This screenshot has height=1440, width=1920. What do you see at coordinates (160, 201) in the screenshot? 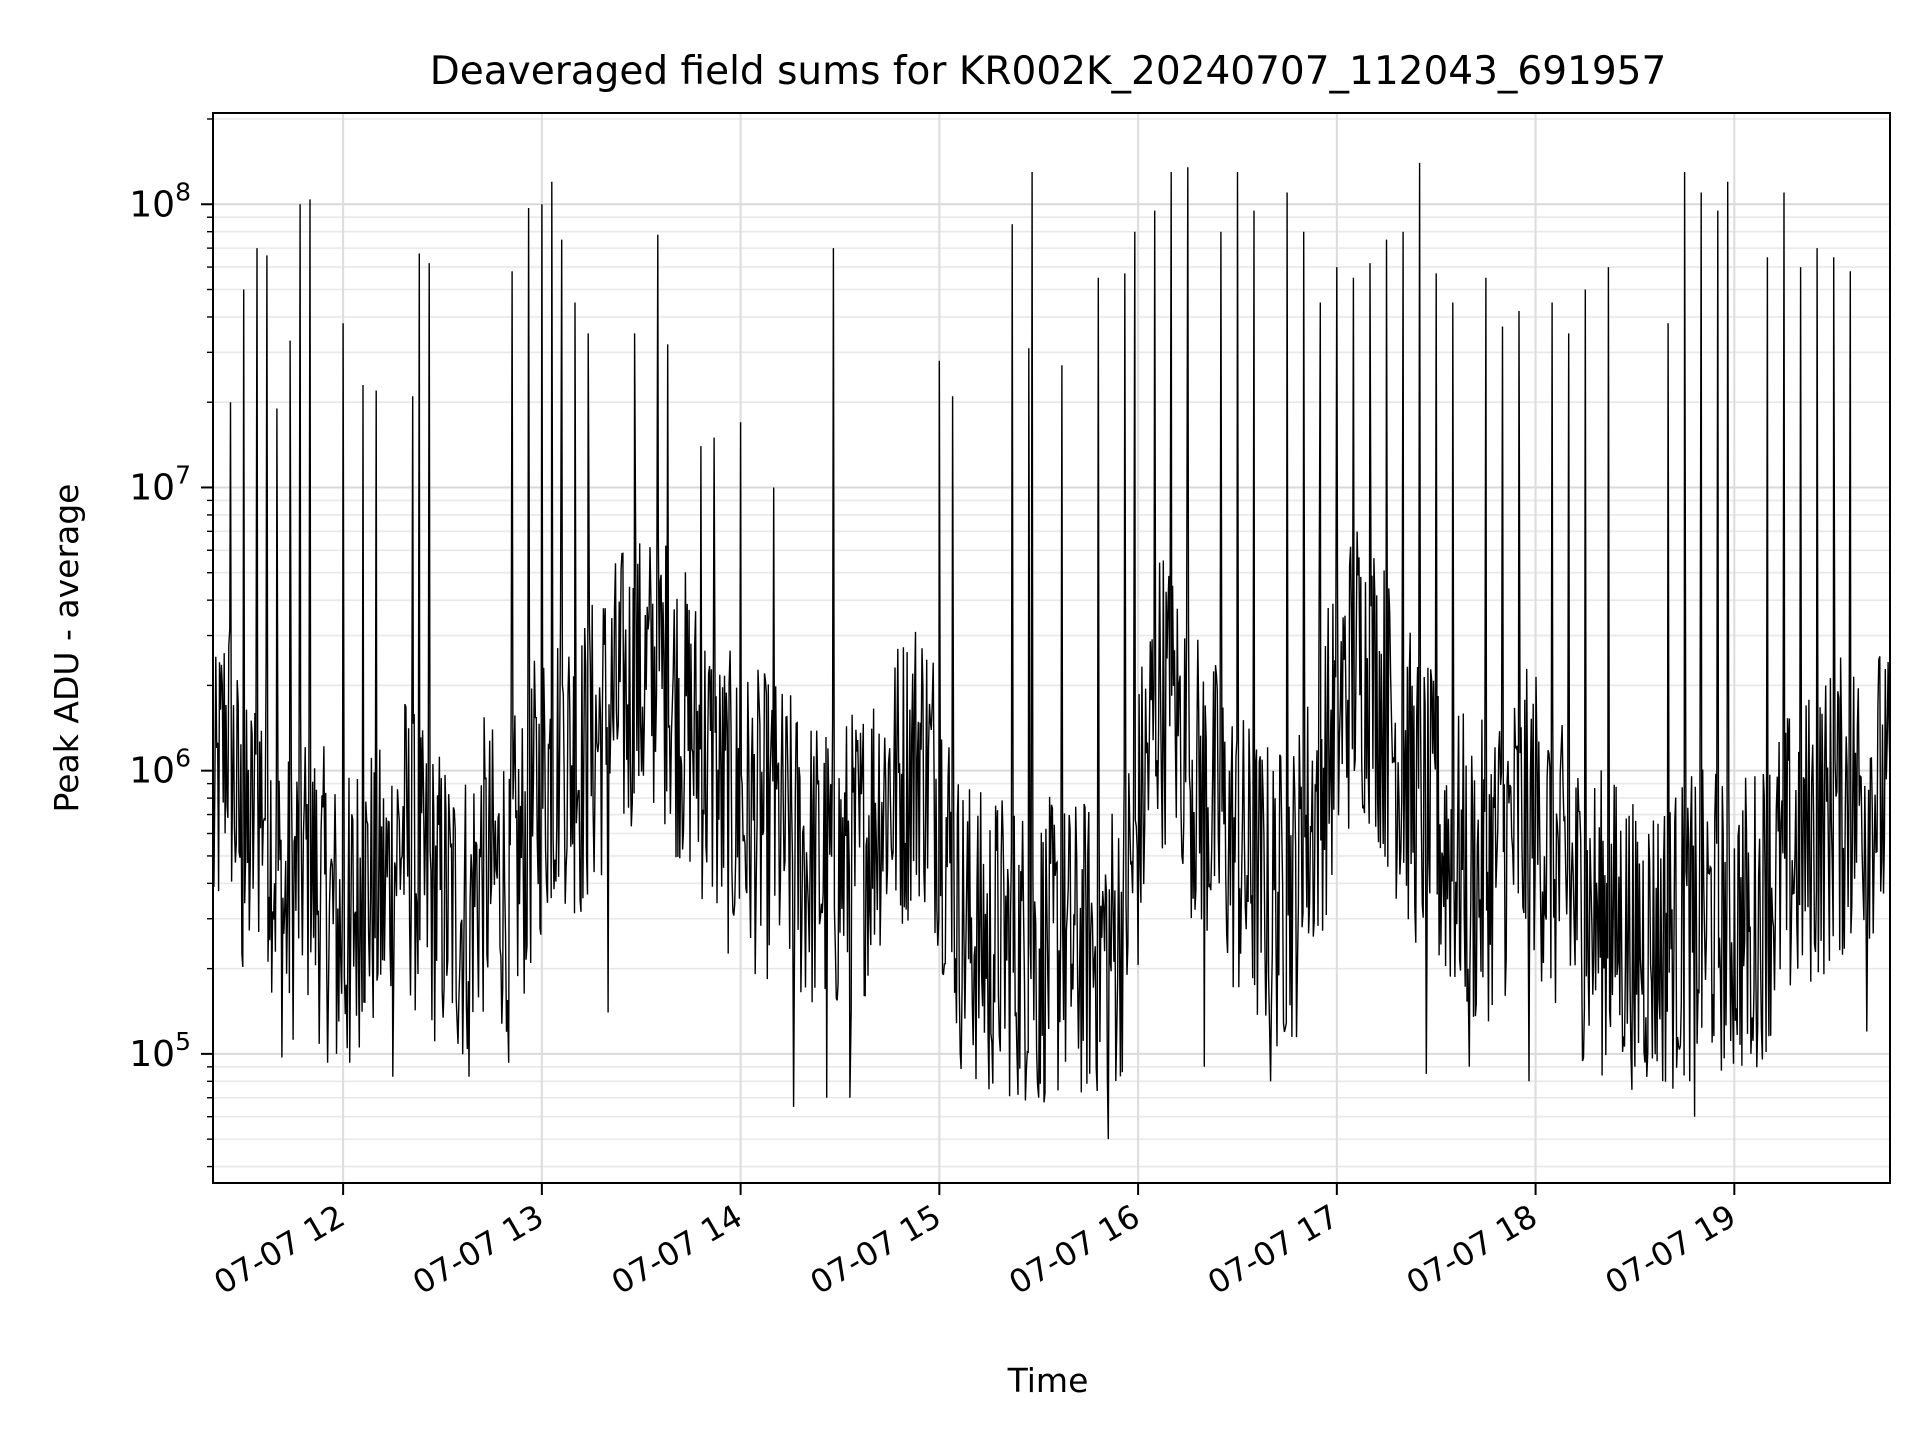
I see `y-tick-label: 10⁸` at bounding box center [160, 201].